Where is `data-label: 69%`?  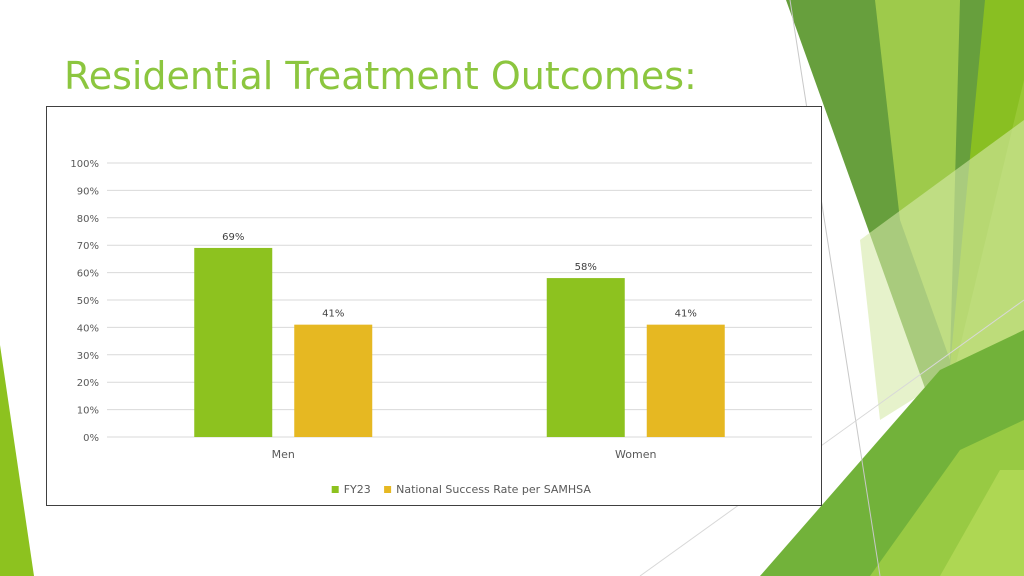
data-label: 69% is located at coordinates (233, 237).